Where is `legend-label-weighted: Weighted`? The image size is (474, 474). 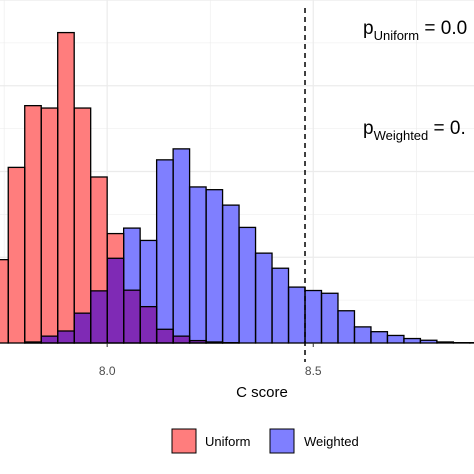
legend-label-weighted: Weighted is located at coordinates (331, 441).